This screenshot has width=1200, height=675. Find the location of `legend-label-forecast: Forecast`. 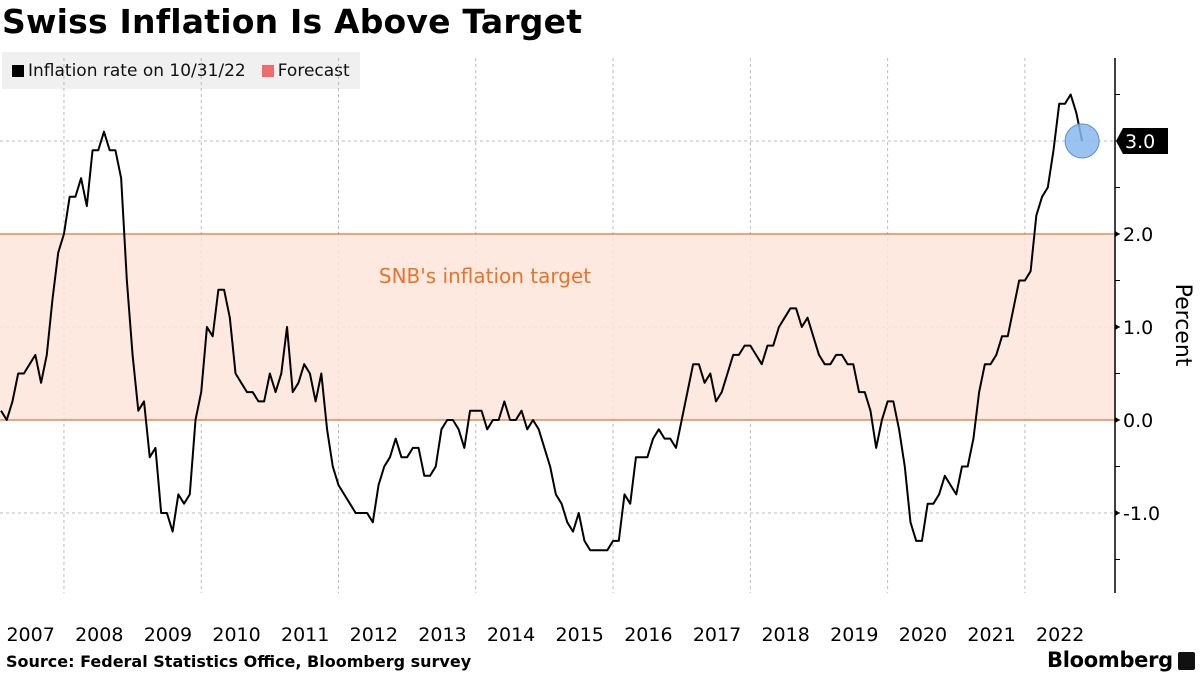

legend-label-forecast: Forecast is located at coordinates (313, 70).